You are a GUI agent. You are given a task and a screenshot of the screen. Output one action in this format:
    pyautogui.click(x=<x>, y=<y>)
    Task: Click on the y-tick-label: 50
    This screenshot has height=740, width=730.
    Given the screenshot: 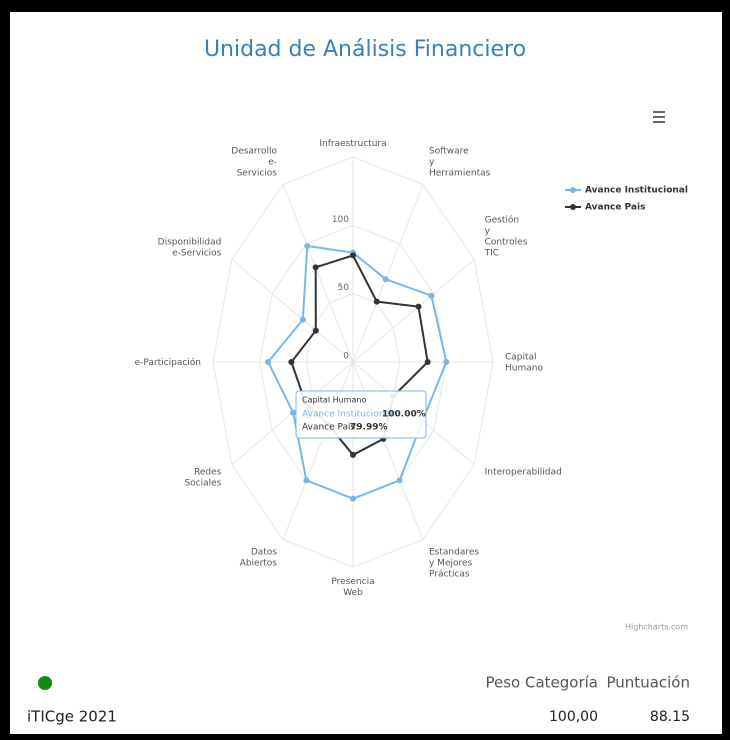 What is the action you would take?
    pyautogui.click(x=344, y=288)
    